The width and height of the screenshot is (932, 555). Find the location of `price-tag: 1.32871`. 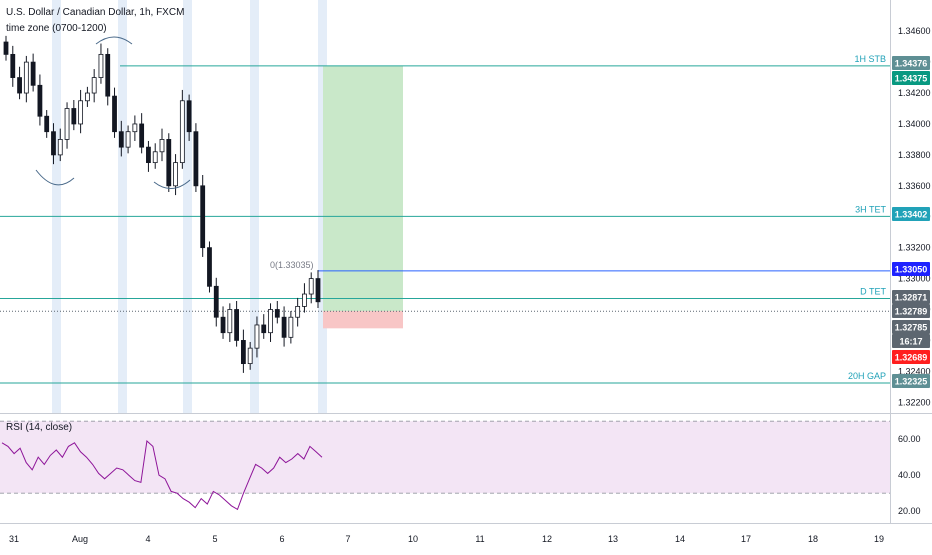

price-tag: 1.32871 is located at coordinates (911, 297).